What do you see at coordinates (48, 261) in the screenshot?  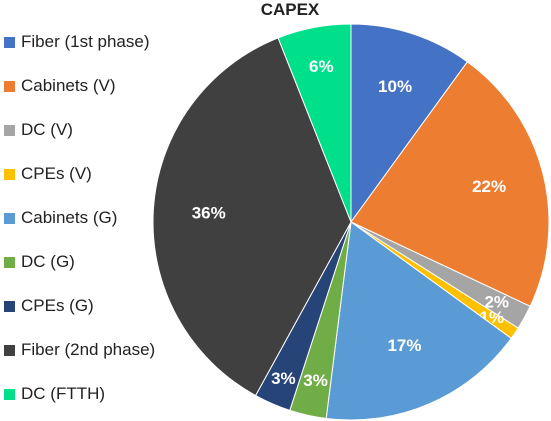 I see `legend-label: DC (G)` at bounding box center [48, 261].